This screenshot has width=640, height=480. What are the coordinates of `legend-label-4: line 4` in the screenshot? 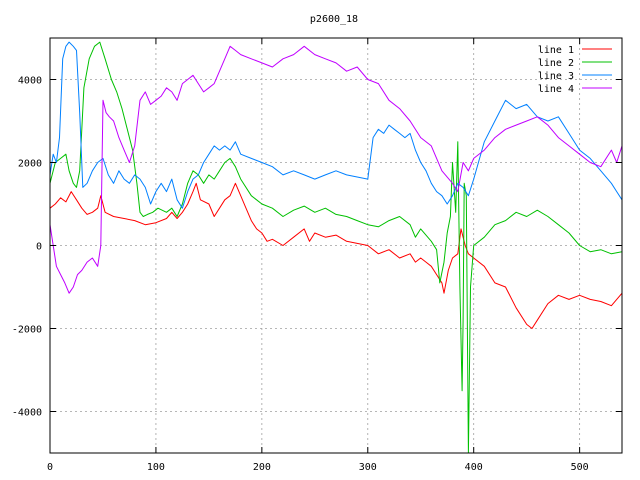 It's located at (556, 89).